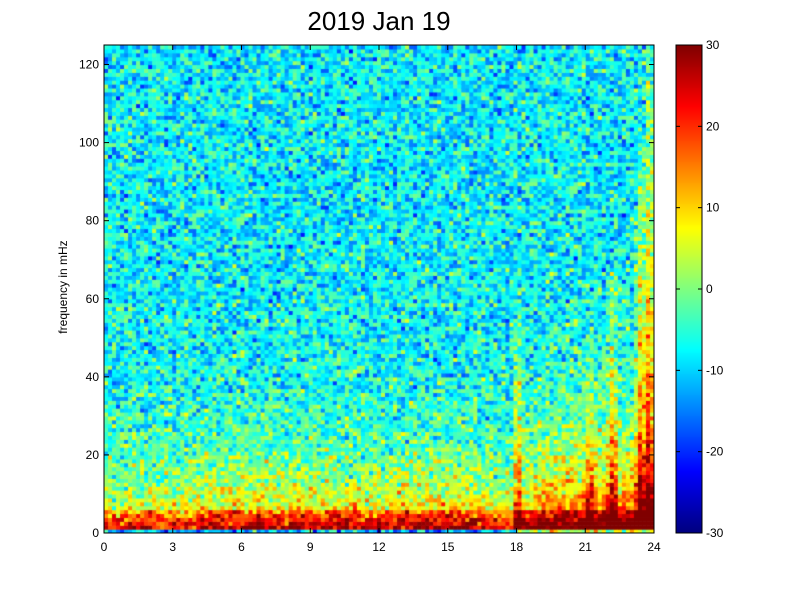 This screenshot has height=600, width=801. What do you see at coordinates (172, 547) in the screenshot?
I see `x-tick-label: 3` at bounding box center [172, 547].